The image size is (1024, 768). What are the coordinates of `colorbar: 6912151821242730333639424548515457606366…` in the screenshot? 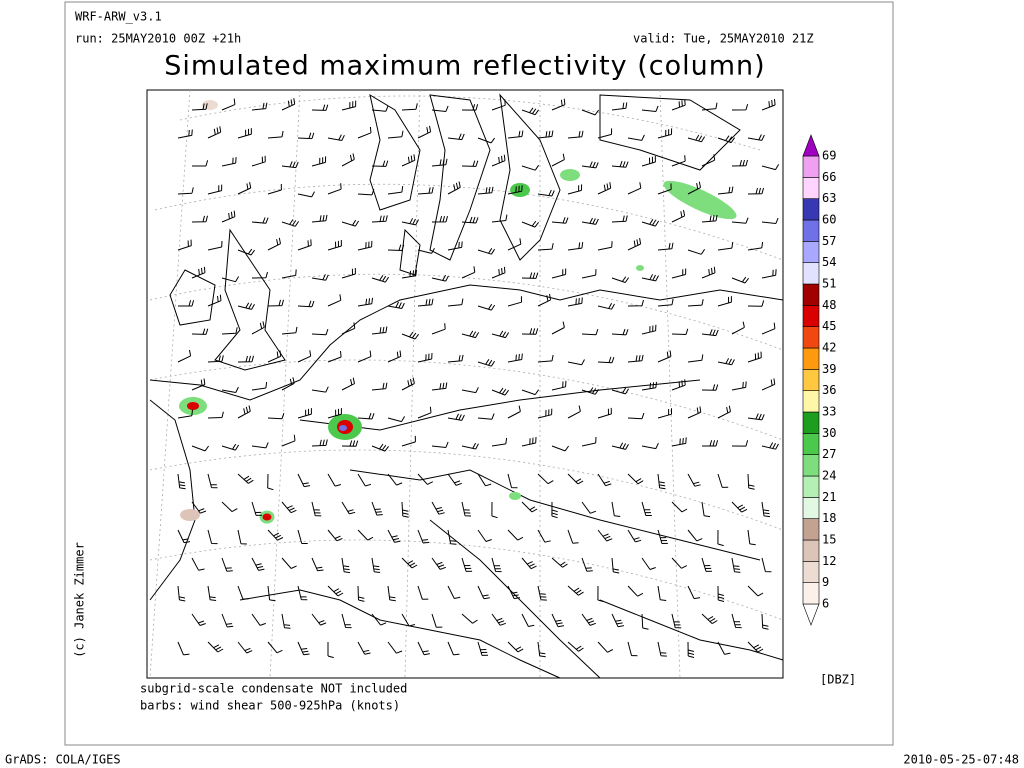 It's located at (819, 380).